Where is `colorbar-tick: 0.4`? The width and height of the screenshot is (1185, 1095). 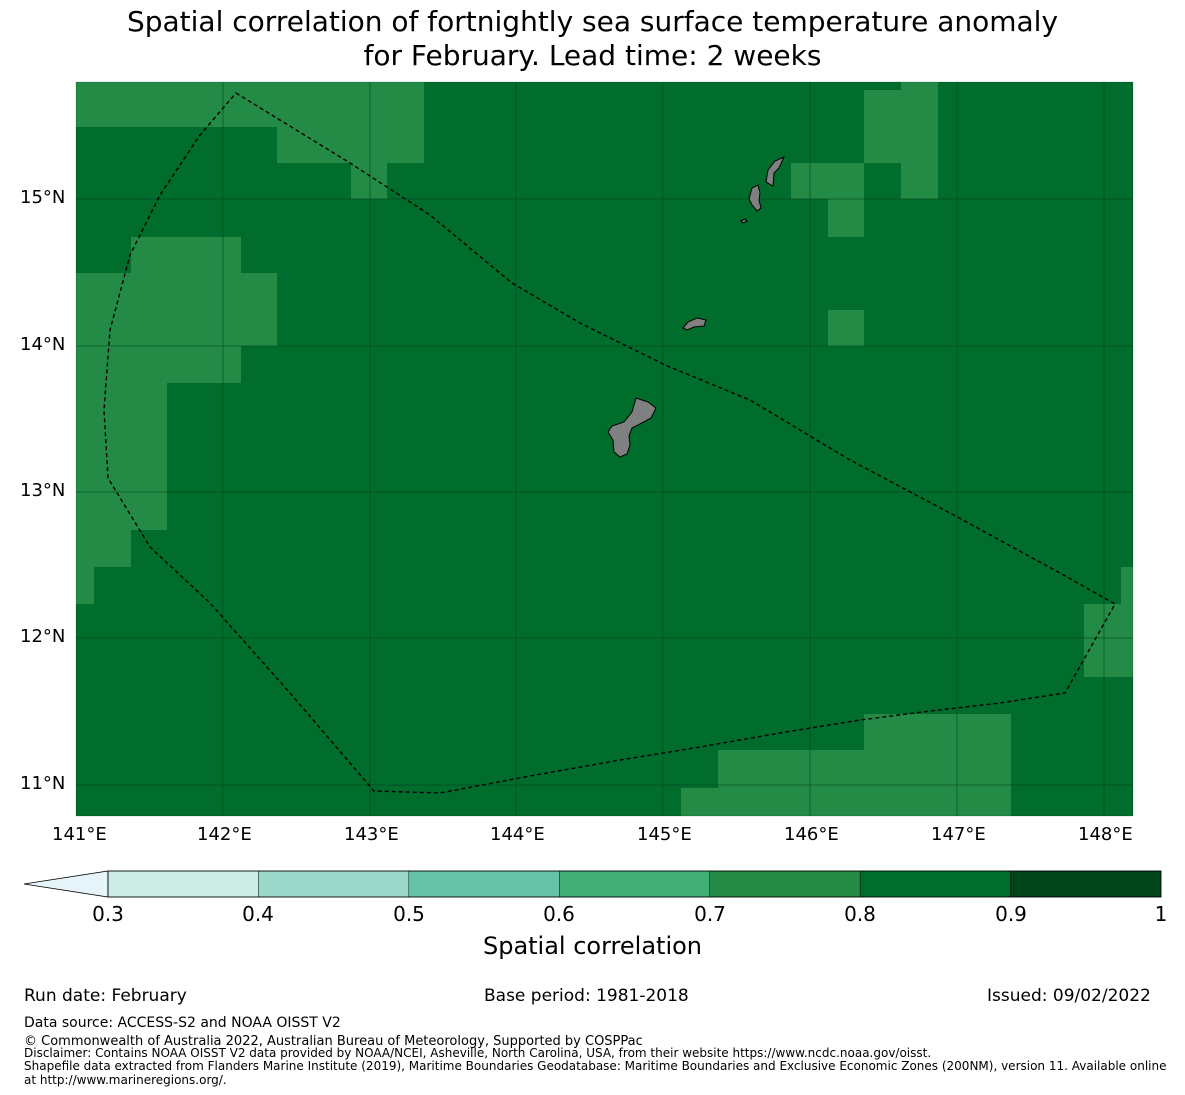
colorbar-tick: 0.4 is located at coordinates (258, 914).